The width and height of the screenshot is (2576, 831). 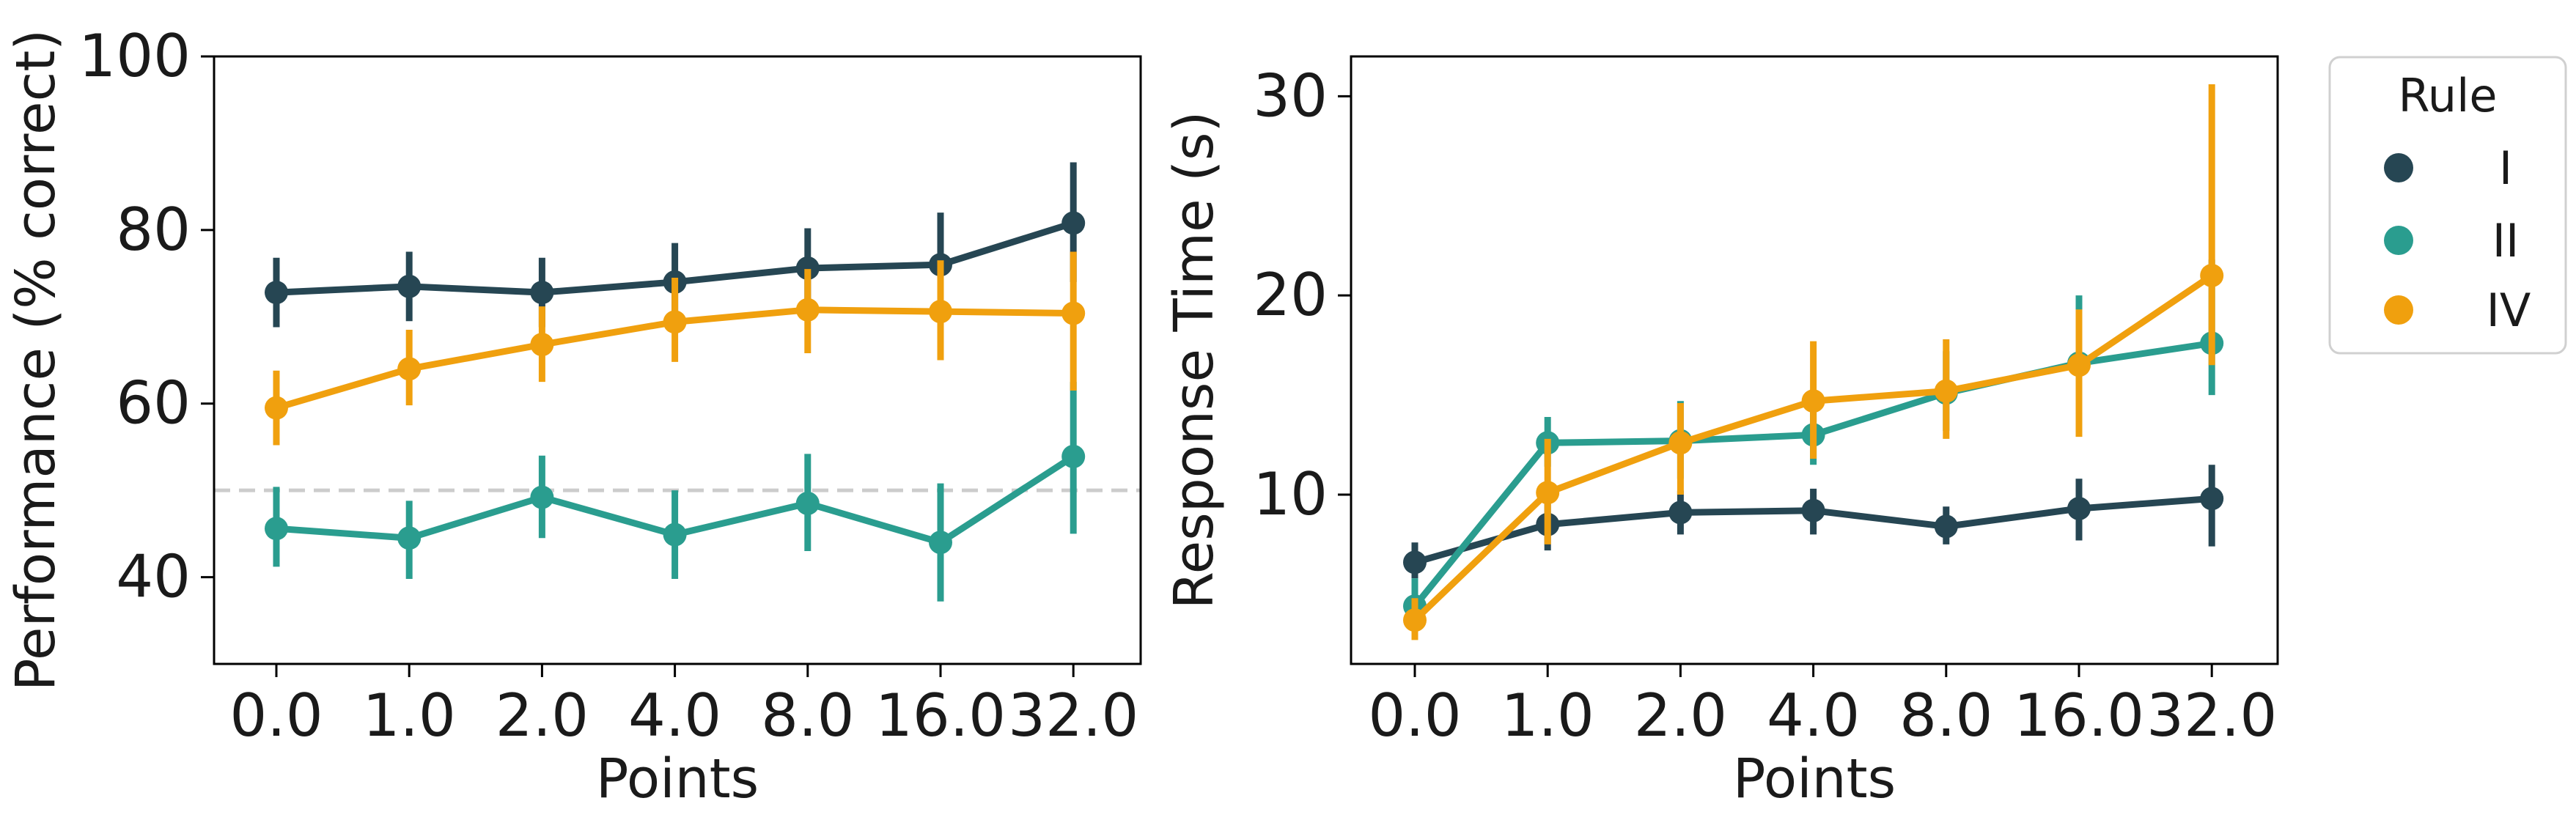 What do you see at coordinates (153, 577) in the screenshot?
I see `y-tick-label: 40` at bounding box center [153, 577].